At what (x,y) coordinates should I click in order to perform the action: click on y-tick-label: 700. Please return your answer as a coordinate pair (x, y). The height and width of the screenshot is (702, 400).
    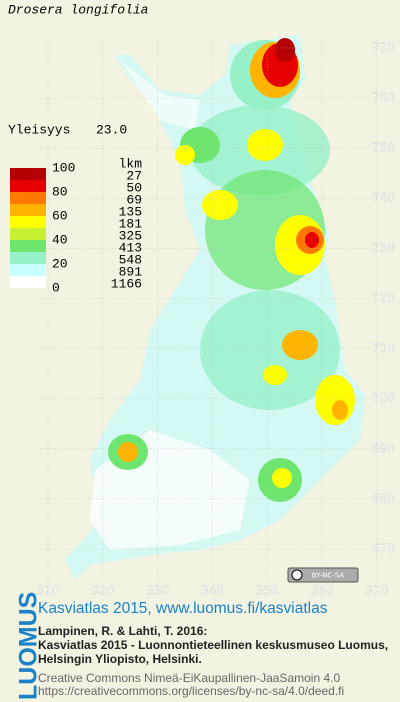
    Looking at the image, I should click on (383, 398).